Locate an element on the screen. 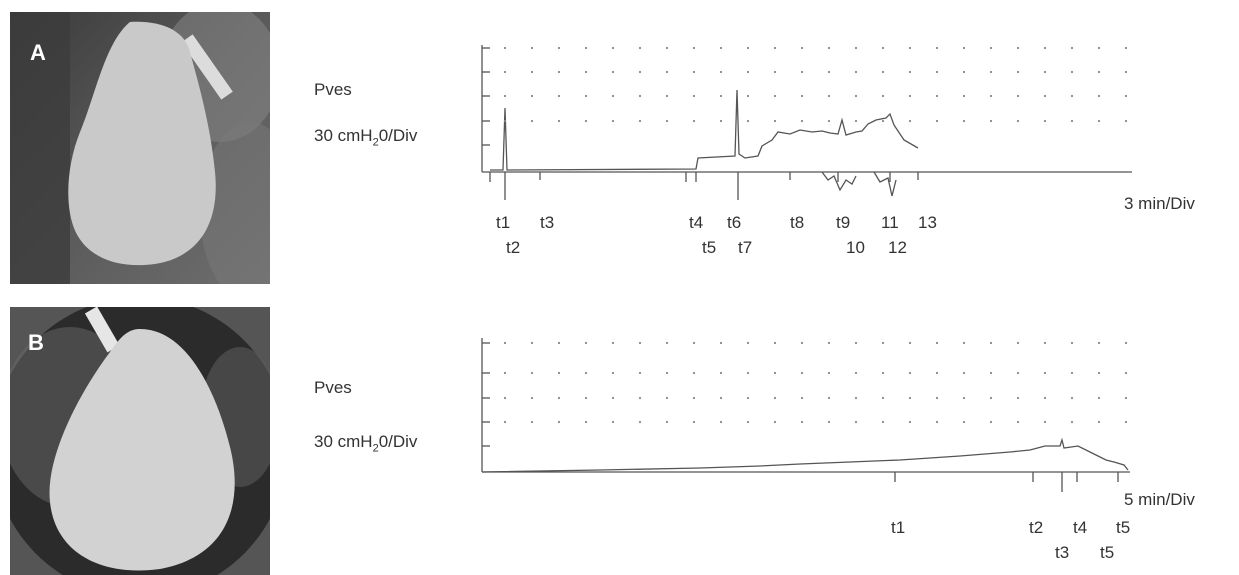 Image resolution: width=1239 pixels, height=575 pixels. panel-b-time-scale: 5 min/Div is located at coordinates (1159, 499).